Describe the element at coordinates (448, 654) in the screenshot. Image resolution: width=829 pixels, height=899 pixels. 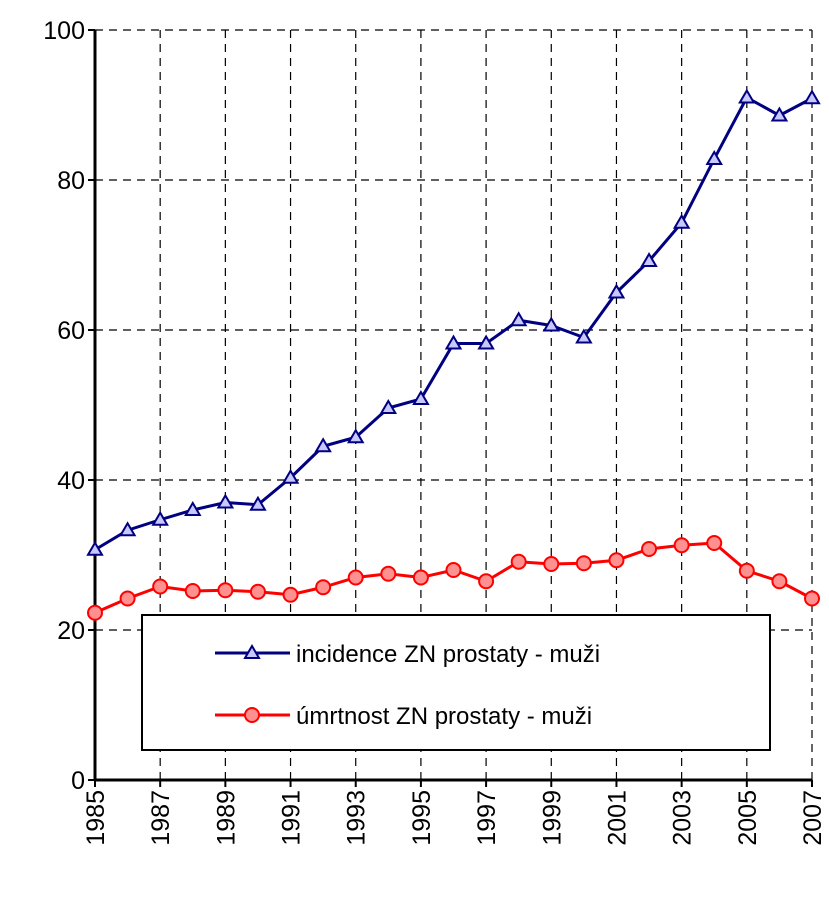
I see `legend-label: incidence ZN prostaty - muži` at that location.